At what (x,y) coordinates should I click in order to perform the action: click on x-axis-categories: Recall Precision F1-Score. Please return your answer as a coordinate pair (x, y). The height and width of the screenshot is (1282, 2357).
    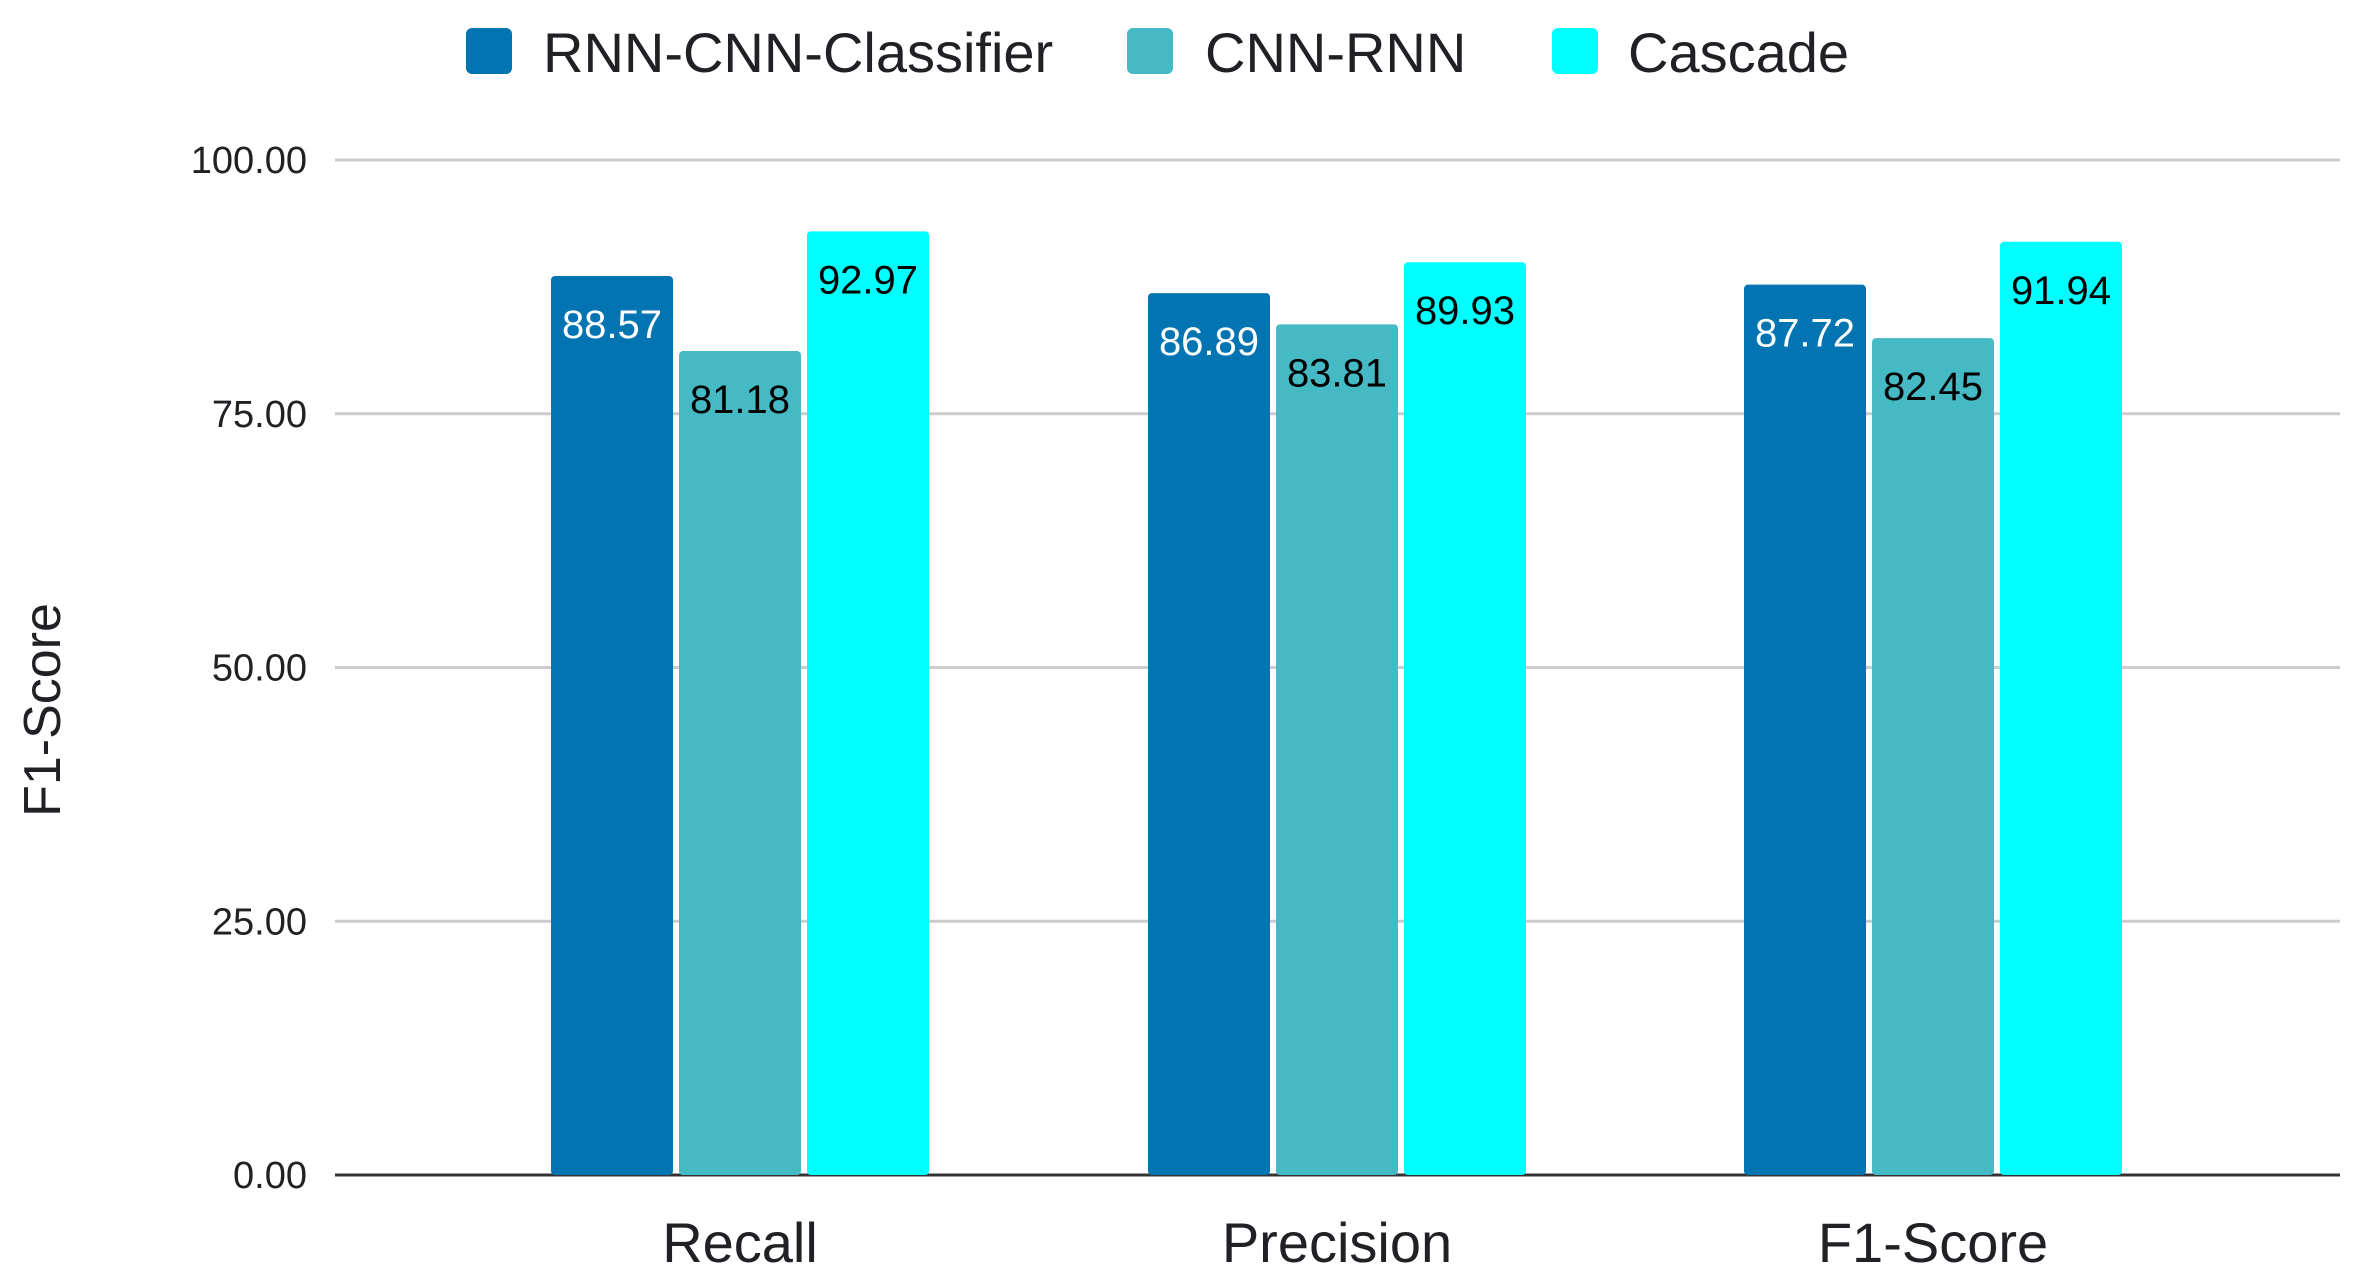
    Looking at the image, I should click on (1355, 1242).